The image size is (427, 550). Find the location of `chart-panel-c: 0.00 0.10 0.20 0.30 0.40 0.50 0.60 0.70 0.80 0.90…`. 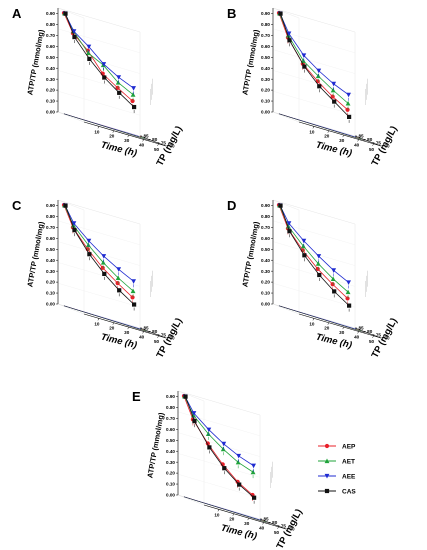

chart-panel-c: 0.00 0.10 0.20 0.30 0.40 0.50 0.60 0.70 0.80 0.90… is located at coordinates (98, 279).